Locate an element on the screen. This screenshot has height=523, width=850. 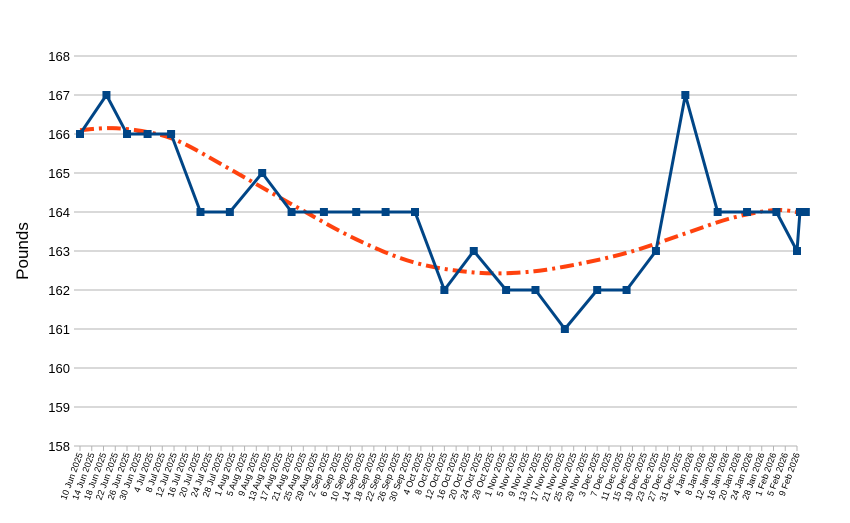
y-tick-label: 159 is located at coordinates (59, 407).